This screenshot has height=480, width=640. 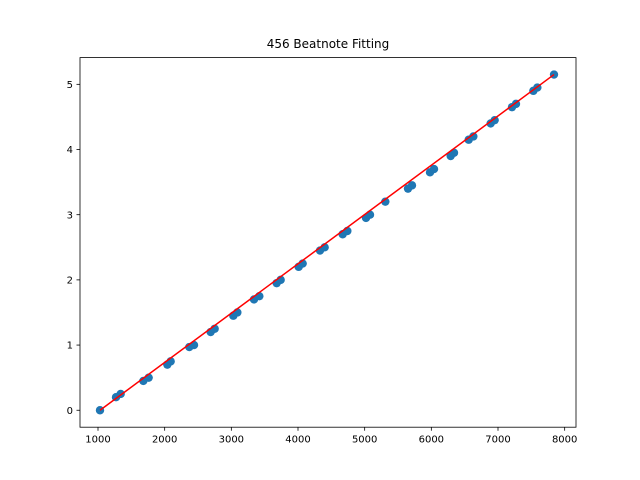 I want to click on y-tick-label: 5, so click(x=70, y=85).